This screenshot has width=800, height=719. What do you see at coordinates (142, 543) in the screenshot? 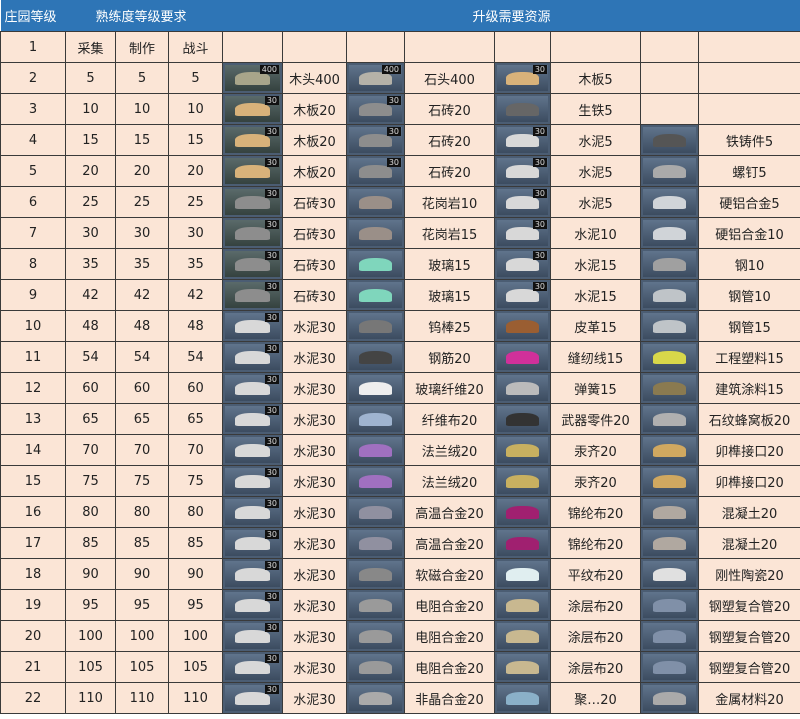
I see `craft-level-cell: 85` at bounding box center [142, 543].